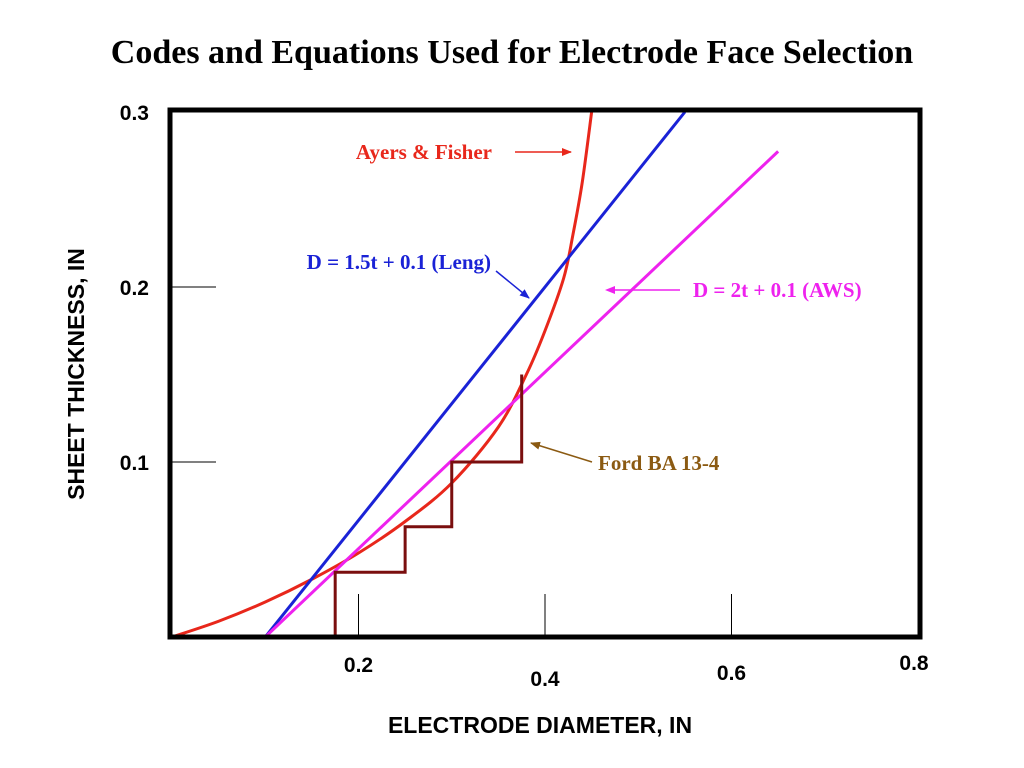 The width and height of the screenshot is (1024, 768). Describe the element at coordinates (76, 374) in the screenshot. I see `y-axis-label: SHEET THICKNESS, IN` at that location.